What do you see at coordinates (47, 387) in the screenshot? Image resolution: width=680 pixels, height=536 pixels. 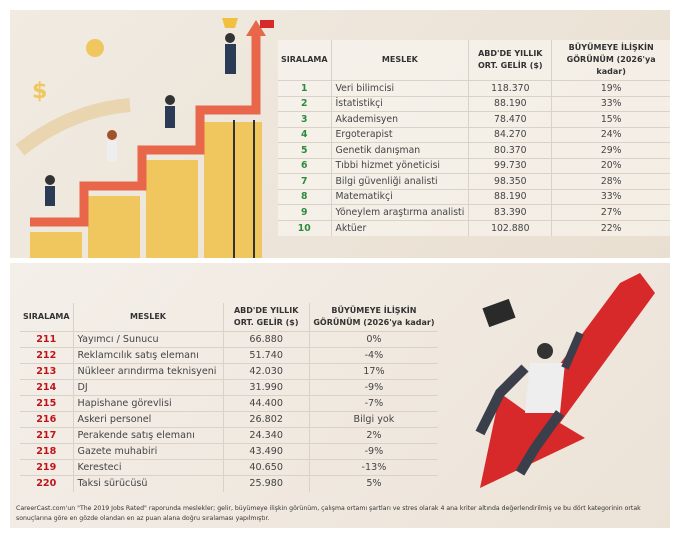 I see `rank-cell: 214` at bounding box center [47, 387].